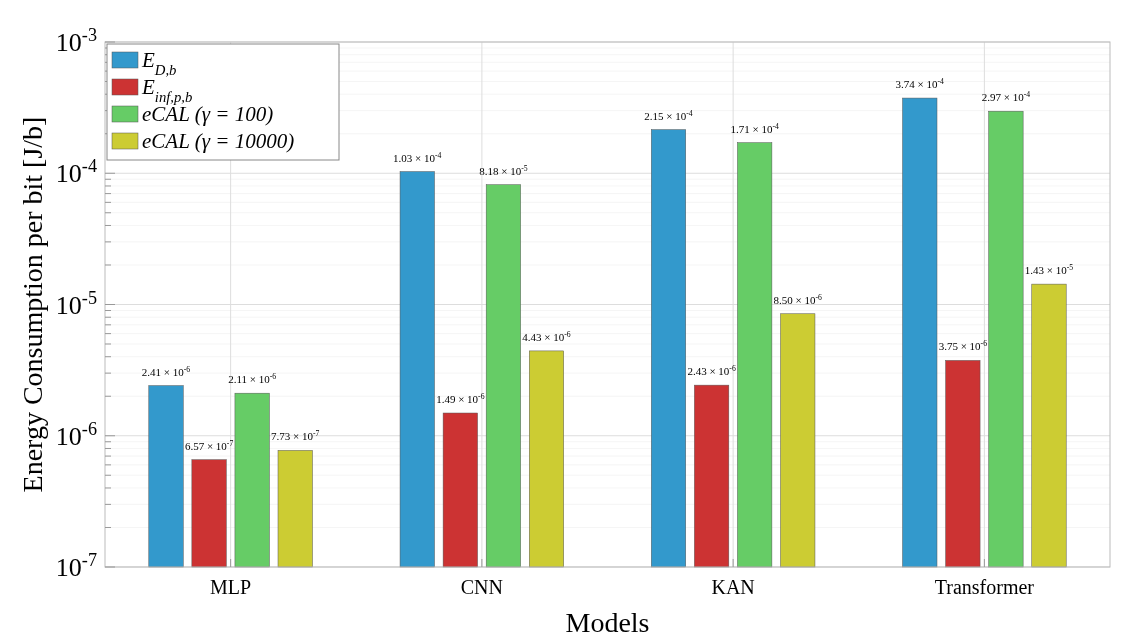 The width and height of the screenshot is (1130, 640). Describe the element at coordinates (460, 398) in the screenshot. I see `data-label: 1.49 × 10$^{-6}$` at that location.